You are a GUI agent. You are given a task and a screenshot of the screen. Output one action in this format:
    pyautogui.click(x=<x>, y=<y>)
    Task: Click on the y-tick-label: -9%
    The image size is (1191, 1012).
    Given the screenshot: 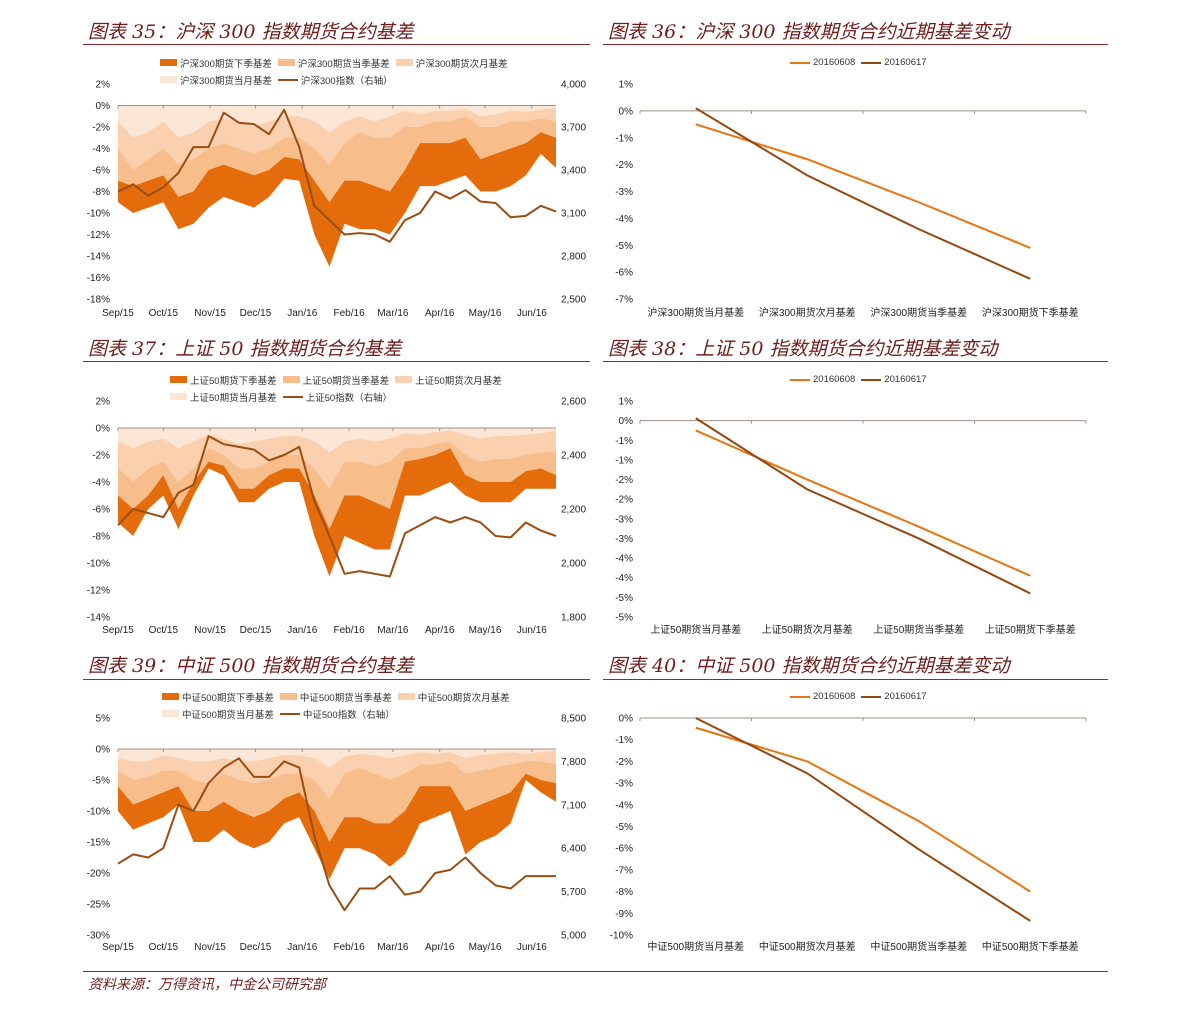 What is the action you would take?
    pyautogui.click(x=624, y=914)
    